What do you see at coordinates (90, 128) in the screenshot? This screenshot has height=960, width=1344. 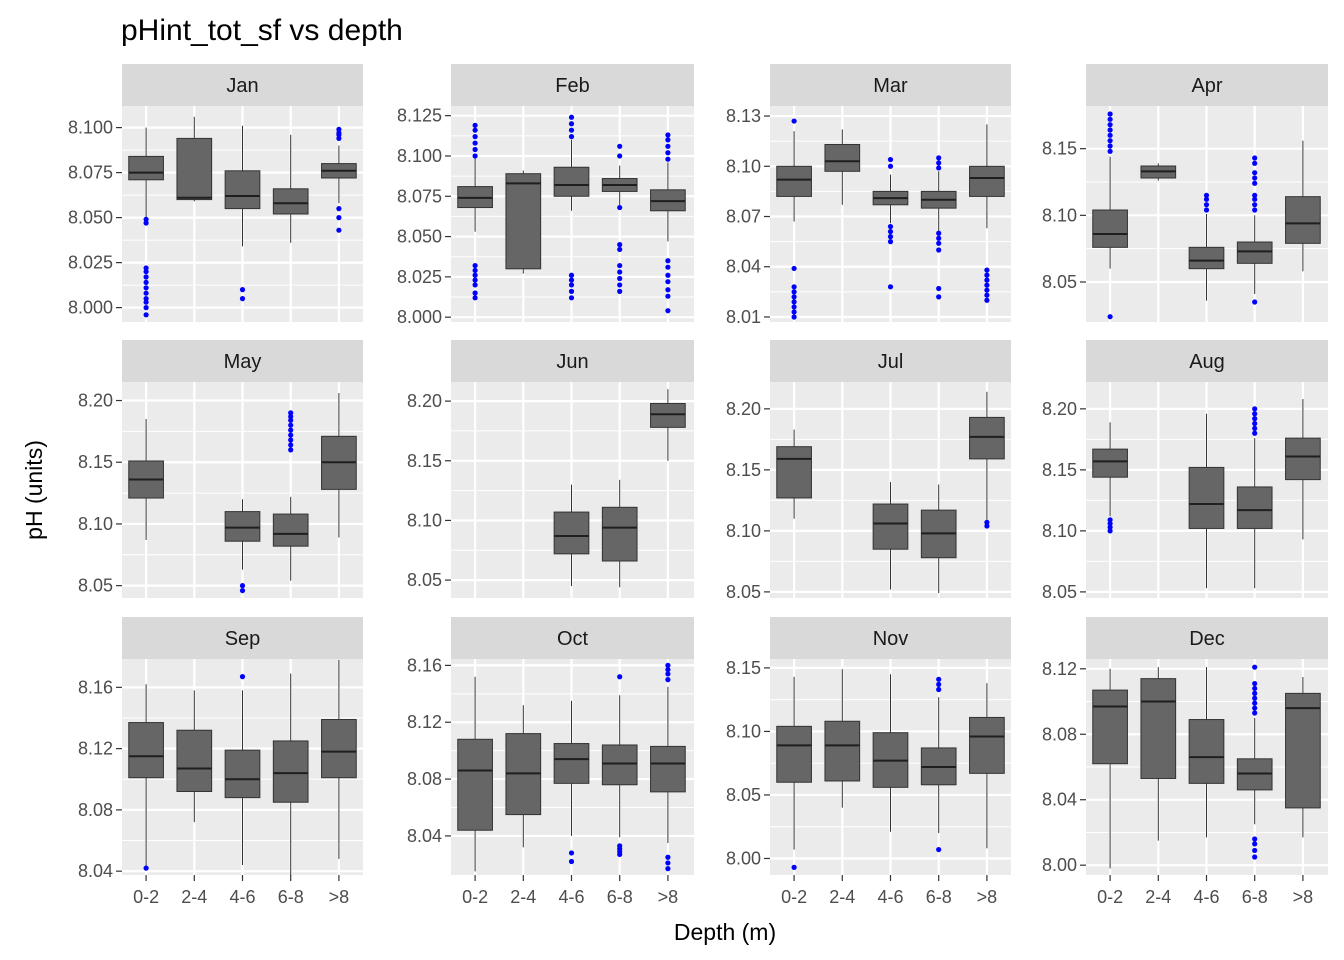 I see `y-tick-label: 8.100` at bounding box center [90, 128].